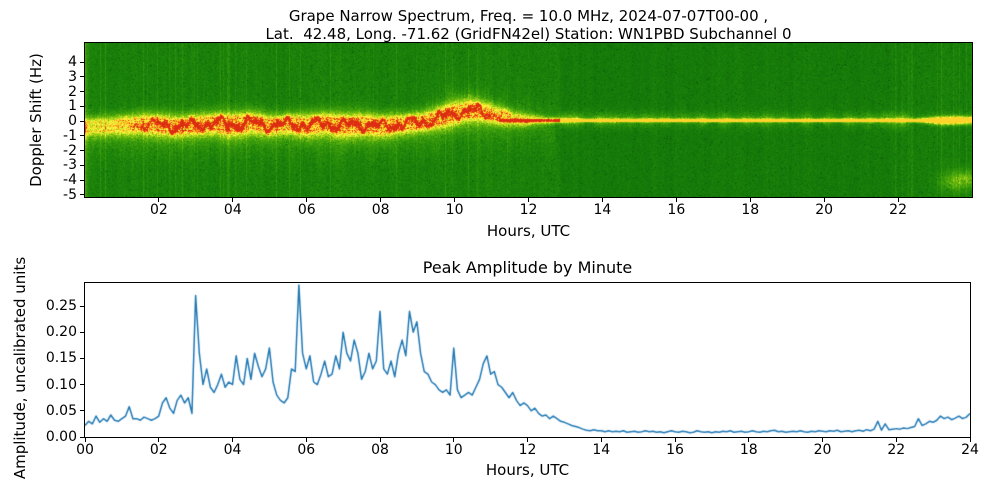  What do you see at coordinates (527, 267) in the screenshot?
I see `amplitude-title: Peak Amplitude by Minute` at bounding box center [527, 267].